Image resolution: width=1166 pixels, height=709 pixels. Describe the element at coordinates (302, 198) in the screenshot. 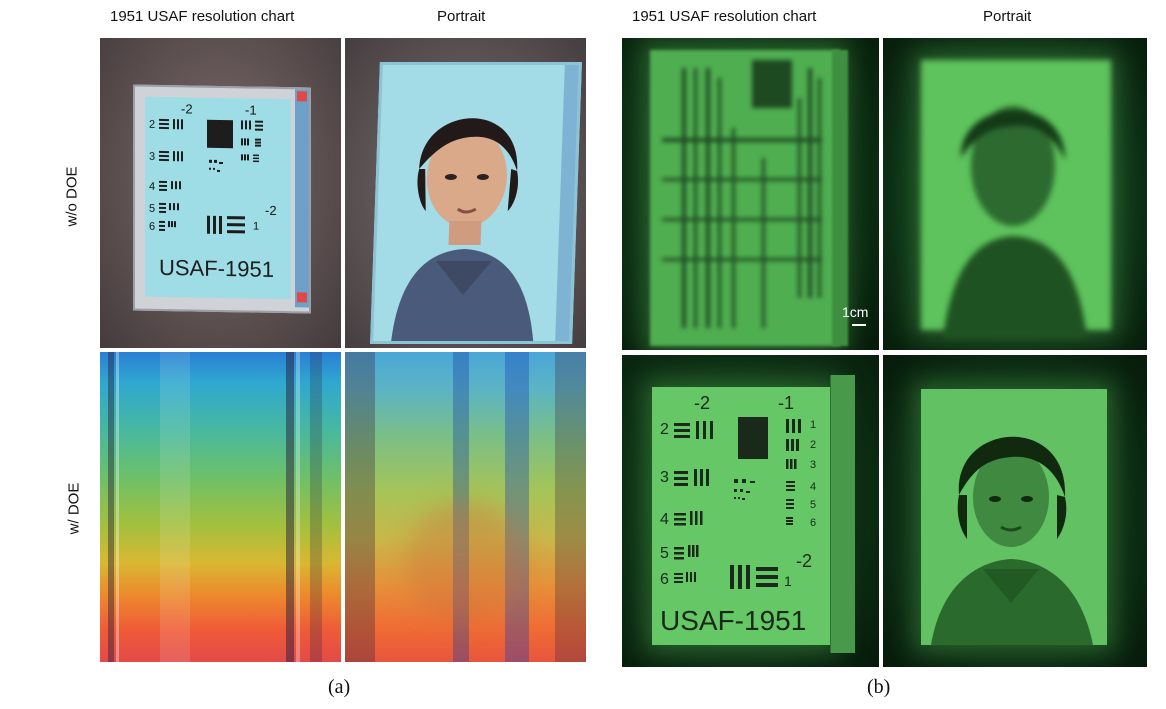

I see `window-title-bar` at that location.